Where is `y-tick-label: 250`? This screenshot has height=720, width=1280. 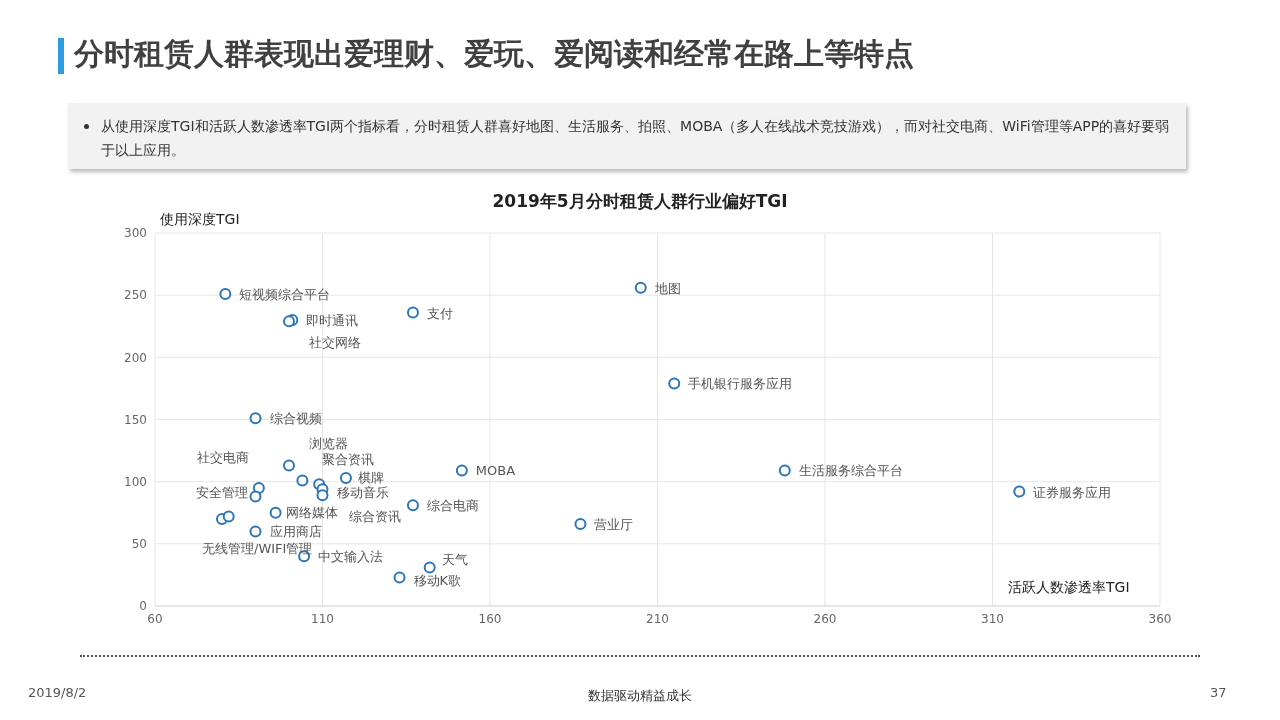 y-tick-label: 250 is located at coordinates (135, 295).